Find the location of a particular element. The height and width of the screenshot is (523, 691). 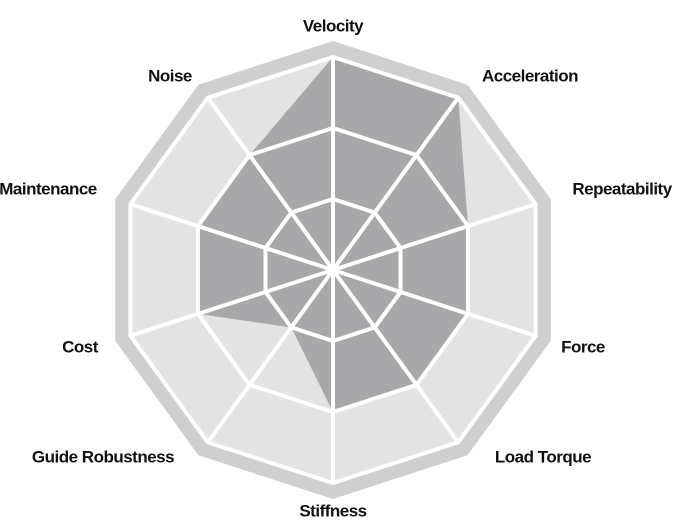

axis-label: Acceleration is located at coordinates (530, 75).